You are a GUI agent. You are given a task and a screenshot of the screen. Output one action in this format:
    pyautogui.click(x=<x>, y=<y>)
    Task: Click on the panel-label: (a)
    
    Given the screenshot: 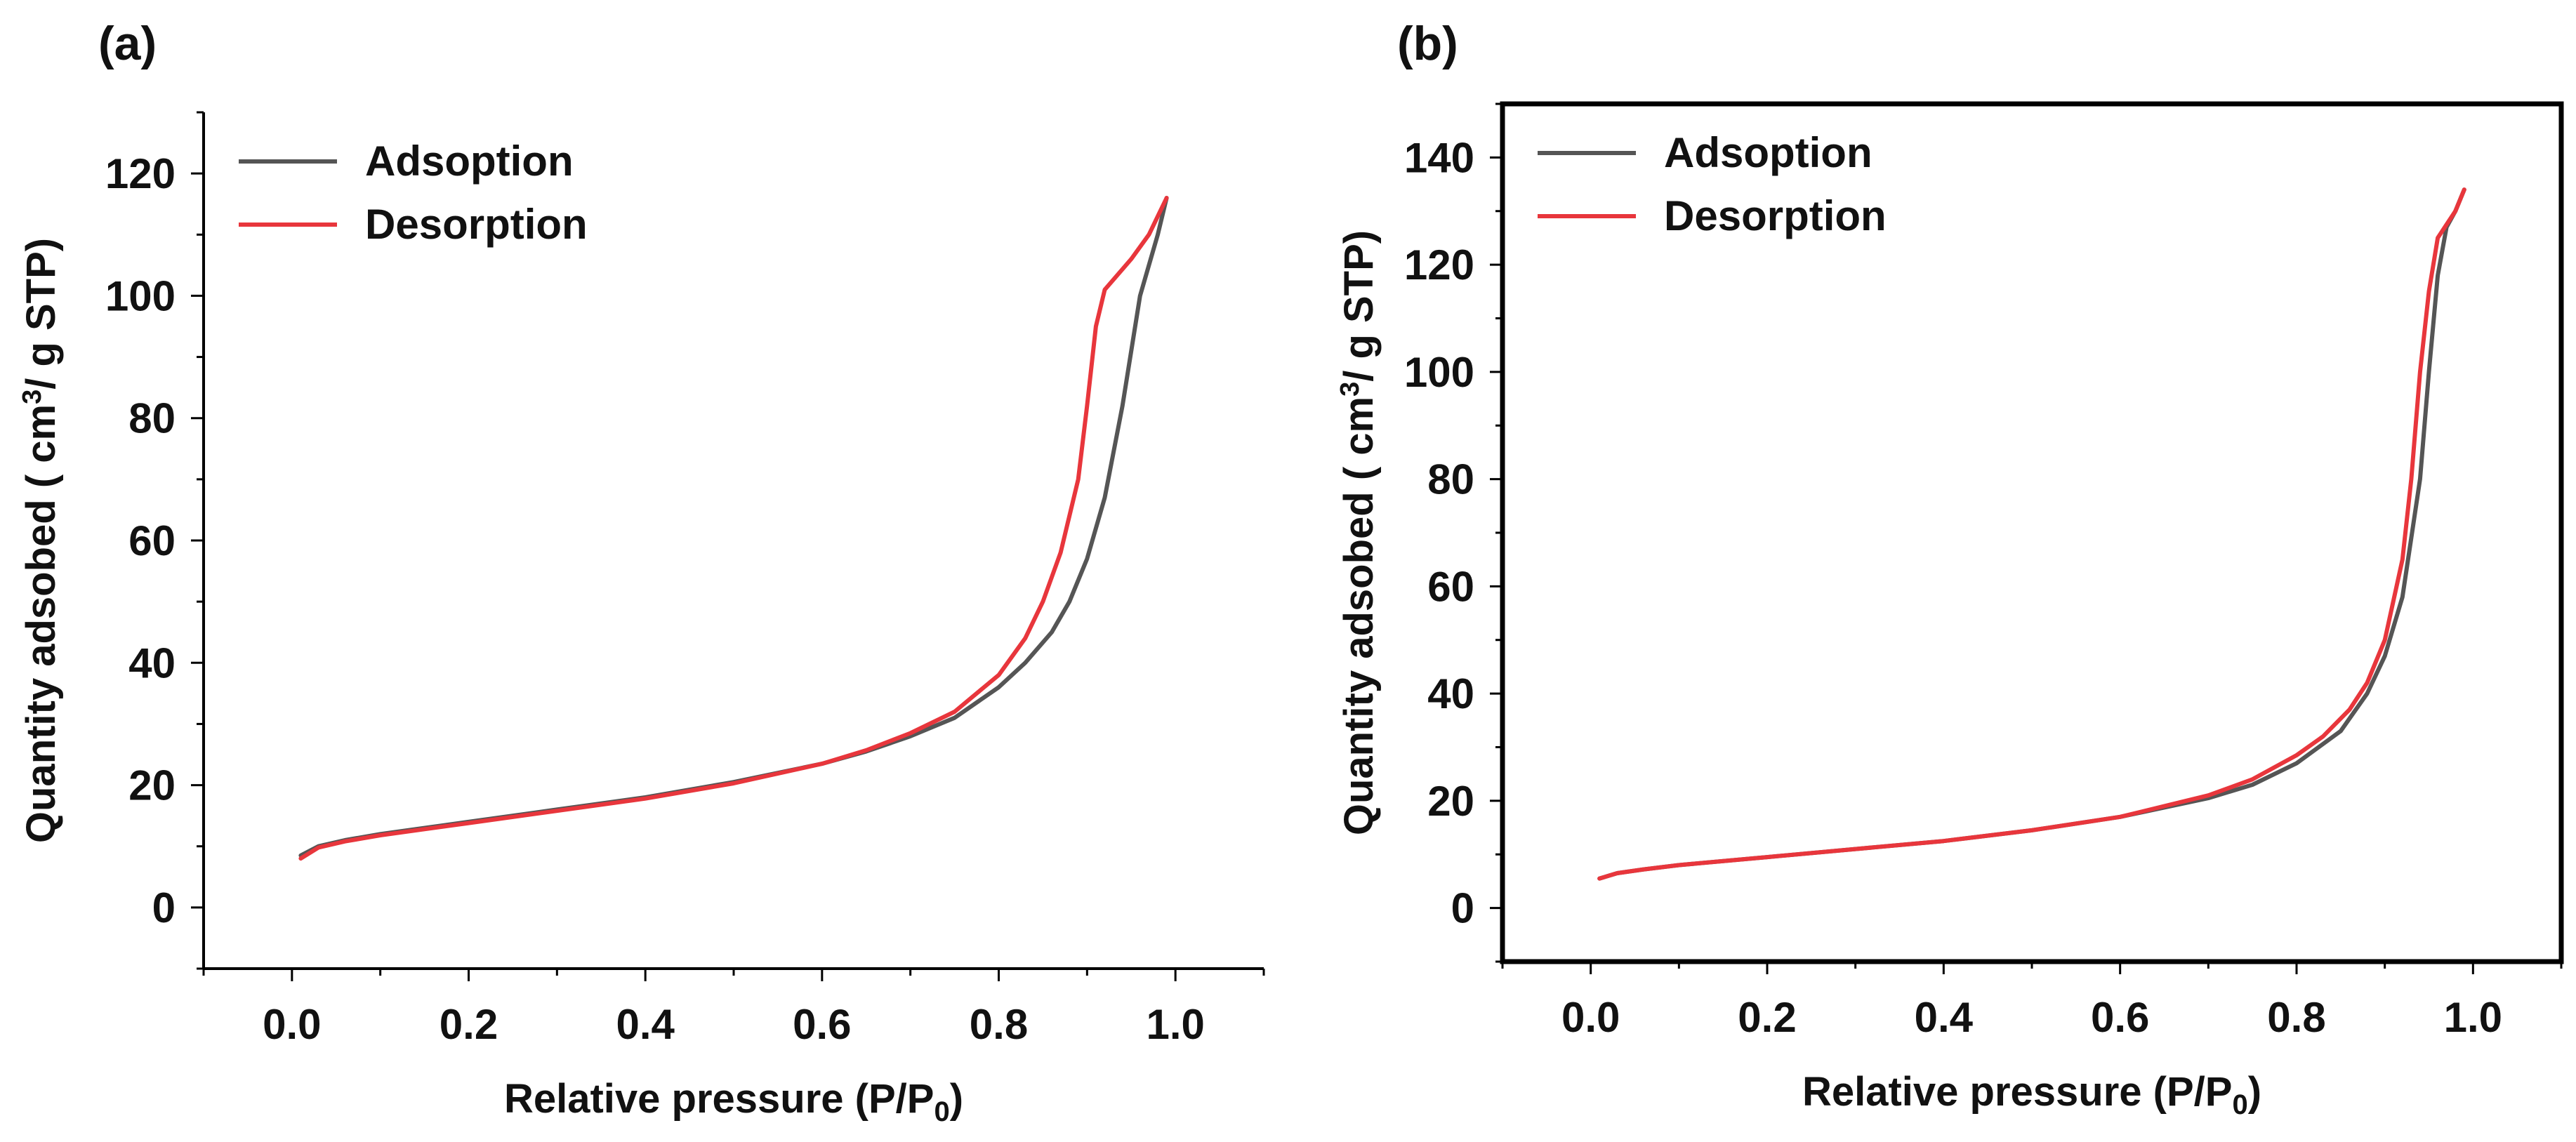 What is the action you would take?
    pyautogui.click(x=127, y=43)
    